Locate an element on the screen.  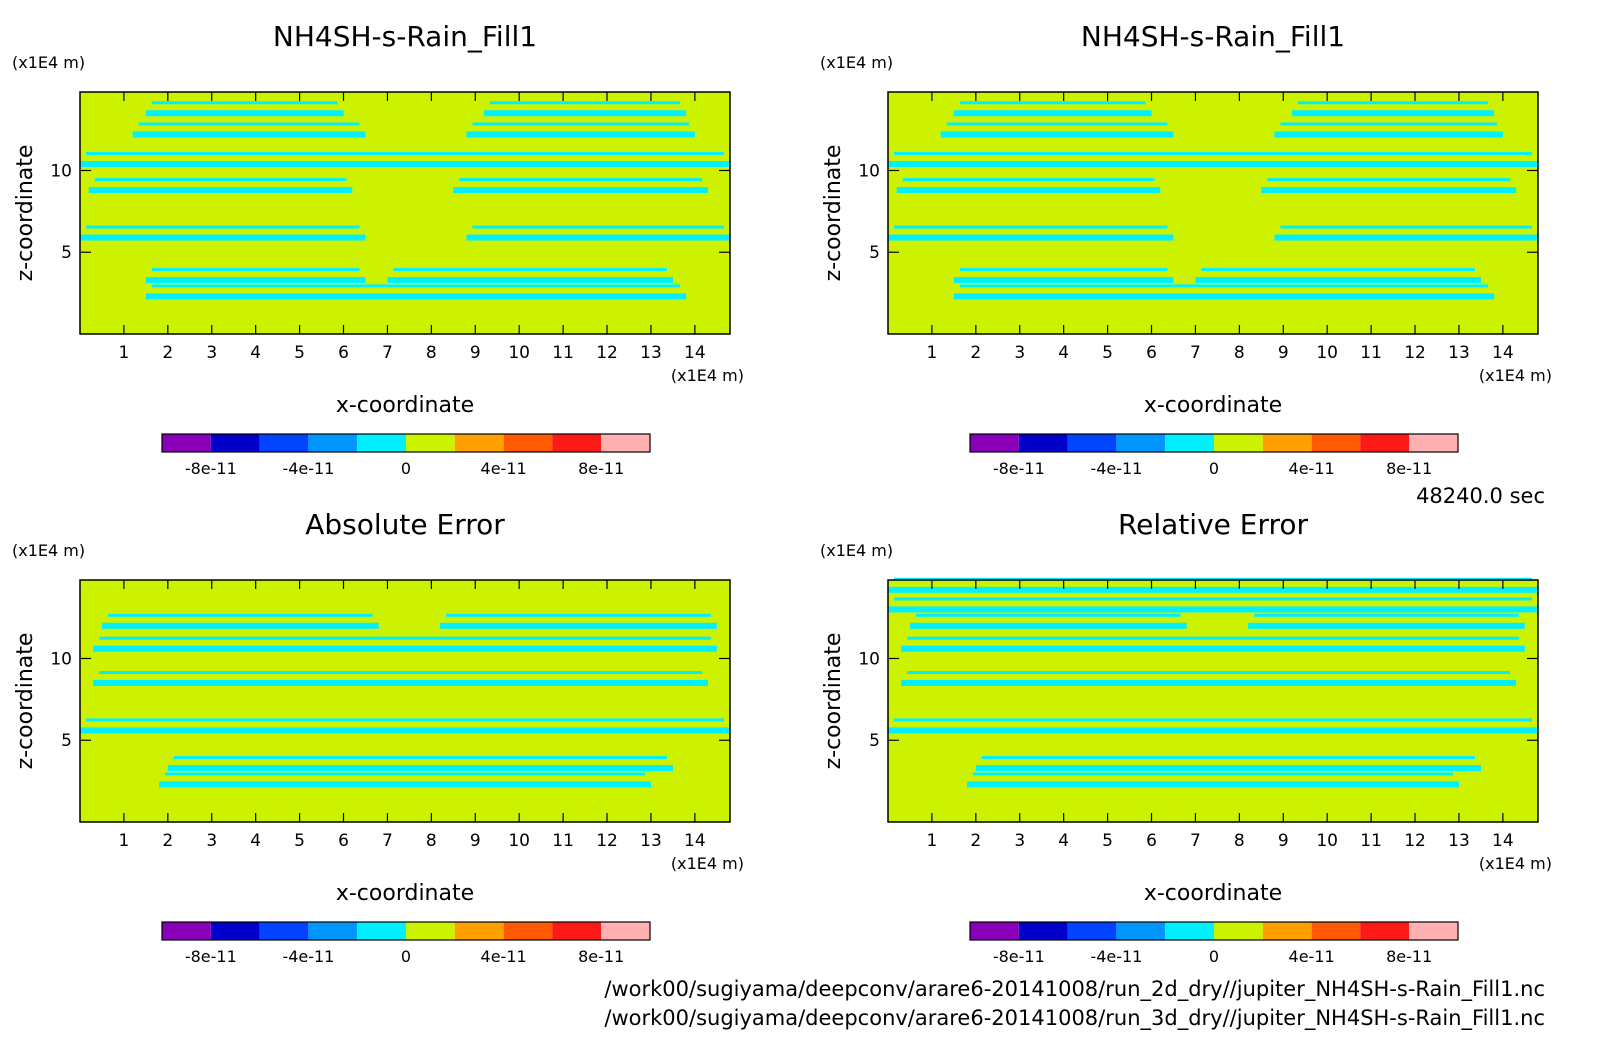
panel-title: NH4SH-s-Rain_Fill1 is located at coordinates (405, 36).